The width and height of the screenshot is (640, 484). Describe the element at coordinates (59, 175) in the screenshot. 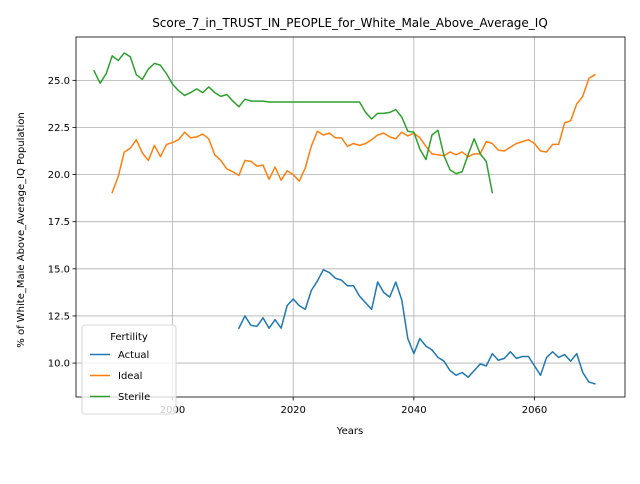

I see `y-tick-label: 20.0` at that location.